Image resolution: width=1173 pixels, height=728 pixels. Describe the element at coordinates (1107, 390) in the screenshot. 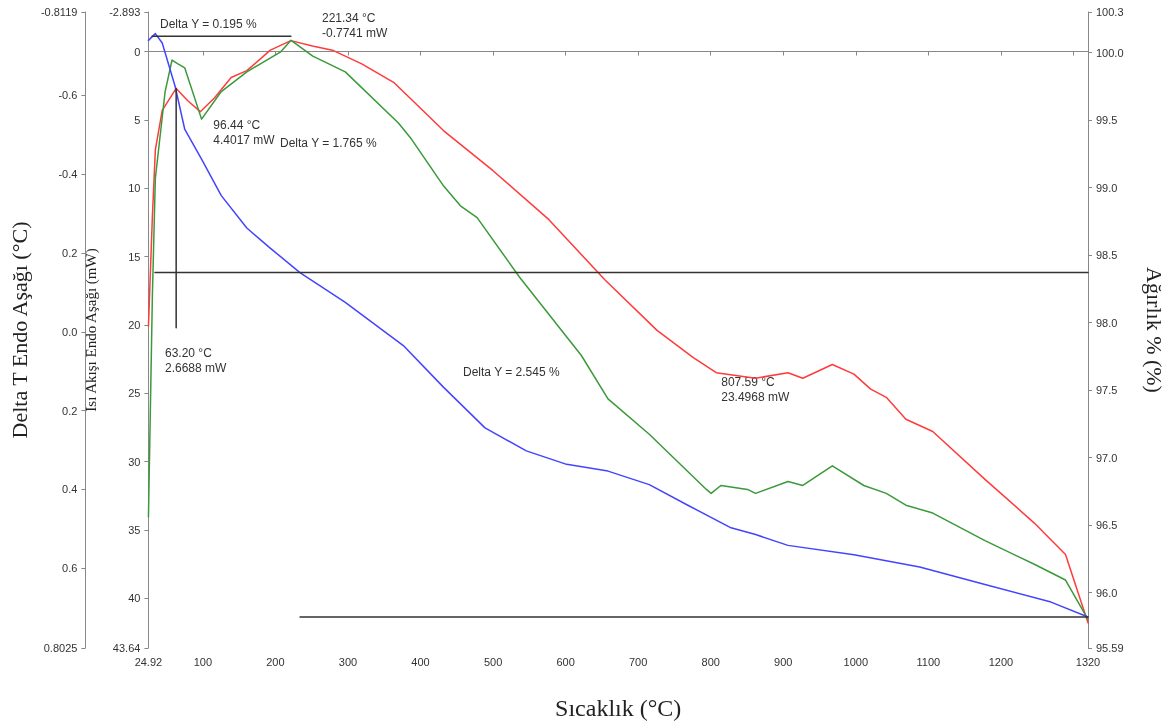

I see `y2-tick-label: 97.5` at that location.